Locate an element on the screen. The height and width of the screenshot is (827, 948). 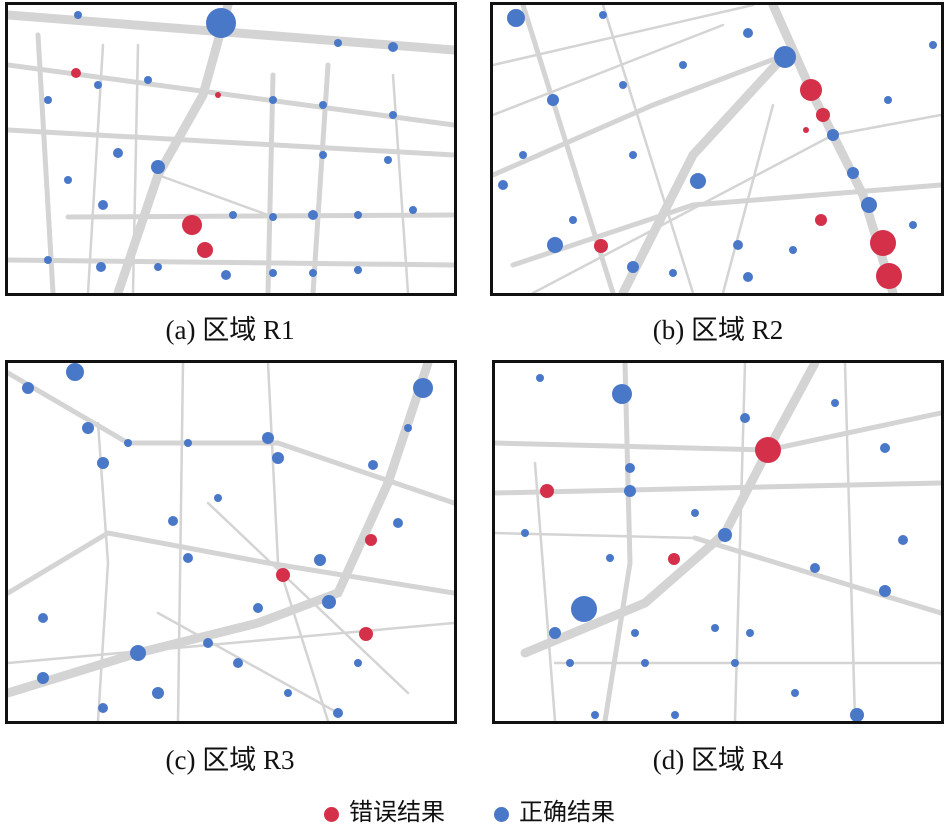
panel-caption: (b) 区域 R2 is located at coordinates (718, 330).